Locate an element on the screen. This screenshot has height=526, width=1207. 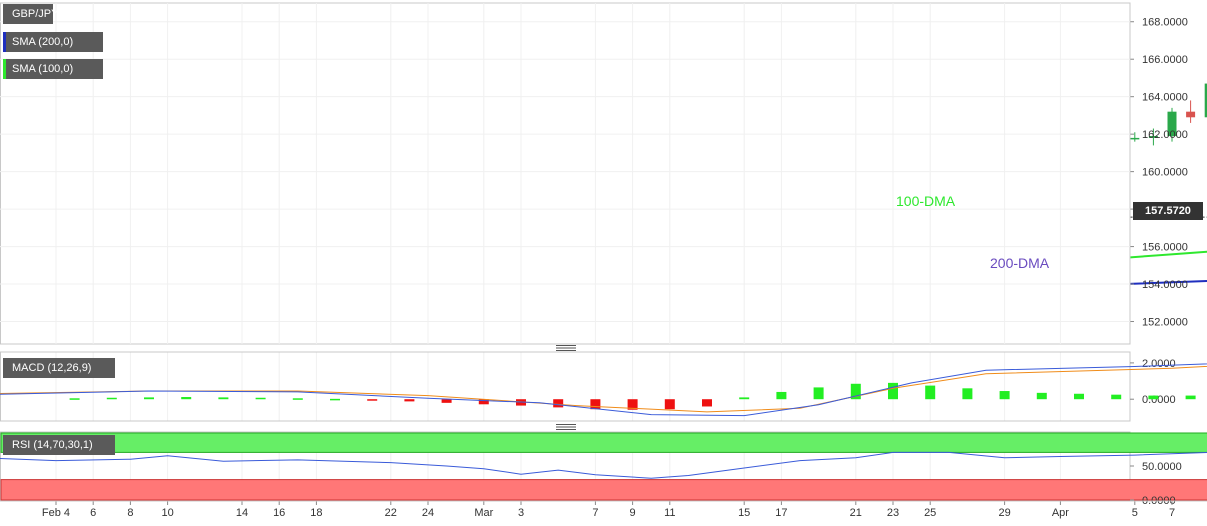
sma100-label: SMA (100,0) is located at coordinates (43, 69).